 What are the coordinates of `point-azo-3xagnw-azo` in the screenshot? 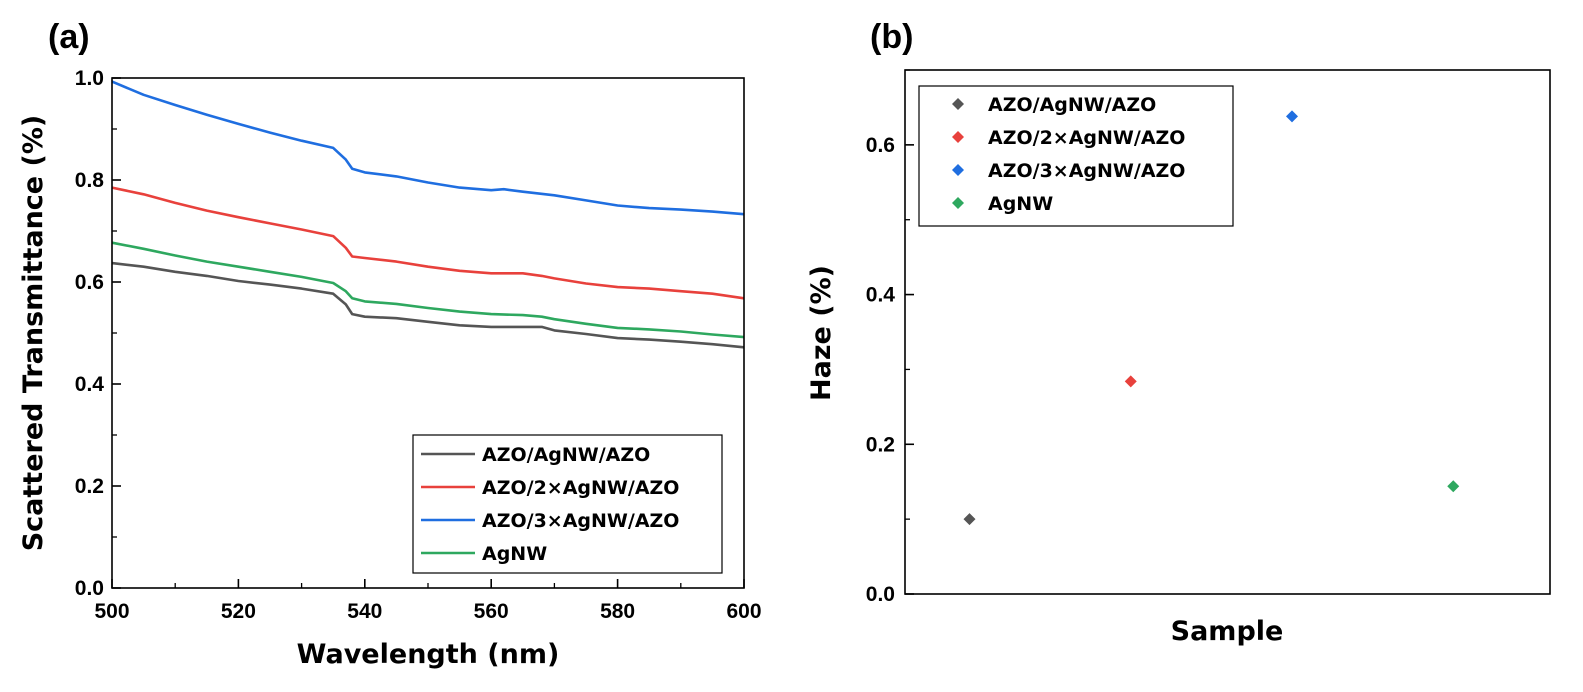 It's located at (1292, 116).